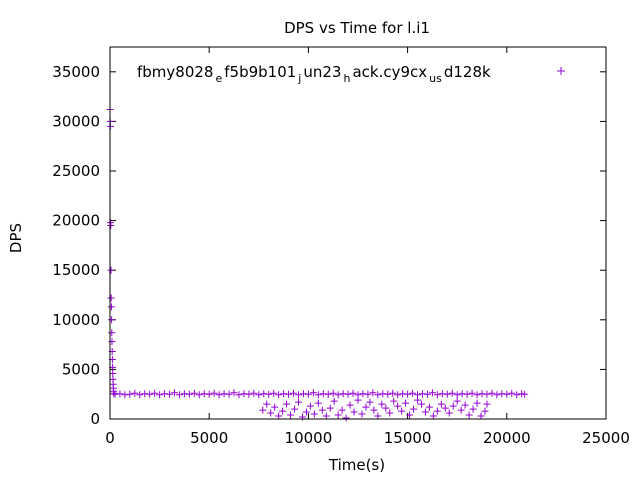  What do you see at coordinates (322, 72) in the screenshot?
I see `legend-text-part: un23` at bounding box center [322, 72].